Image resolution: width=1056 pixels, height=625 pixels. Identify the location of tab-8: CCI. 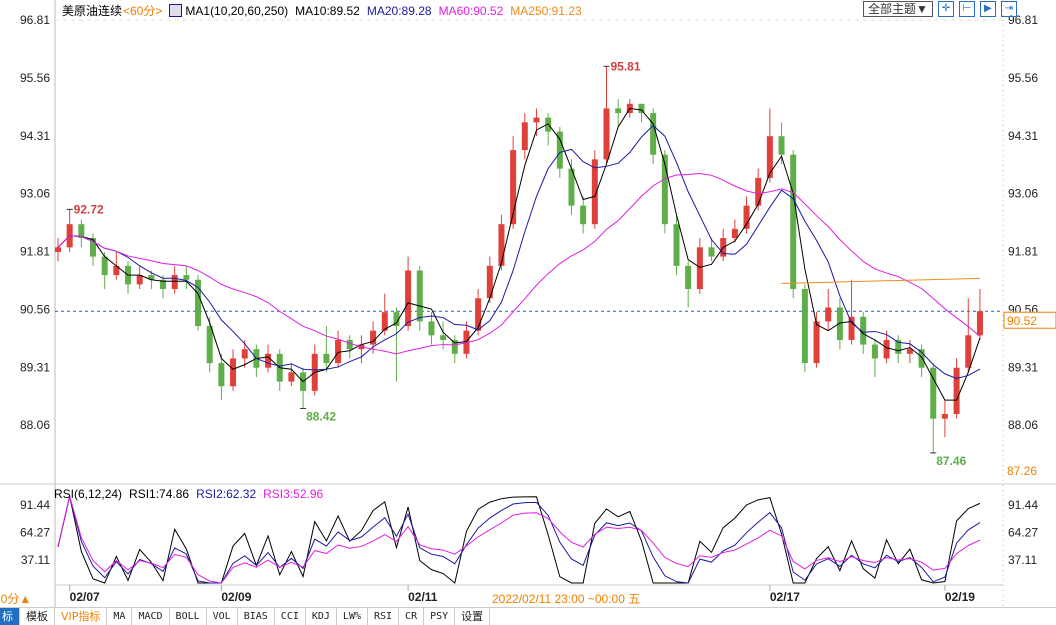
(290, 616).